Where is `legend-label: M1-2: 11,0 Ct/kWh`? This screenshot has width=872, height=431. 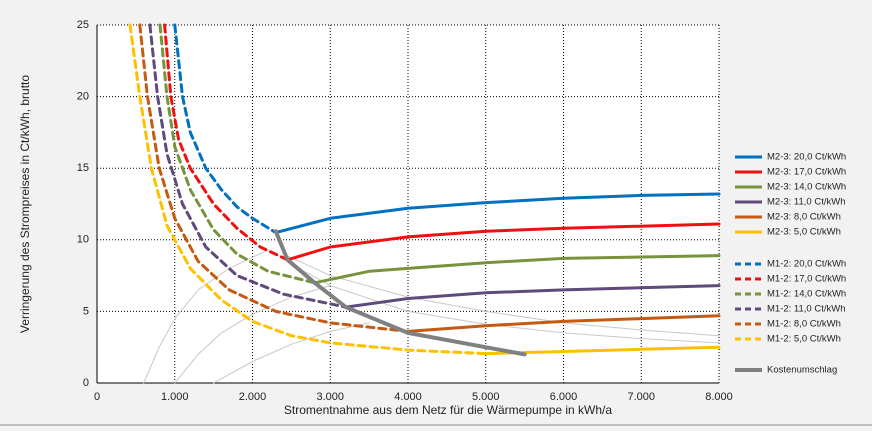
legend-label: M1-2: 11,0 Ct/kWh is located at coordinates (806, 309).